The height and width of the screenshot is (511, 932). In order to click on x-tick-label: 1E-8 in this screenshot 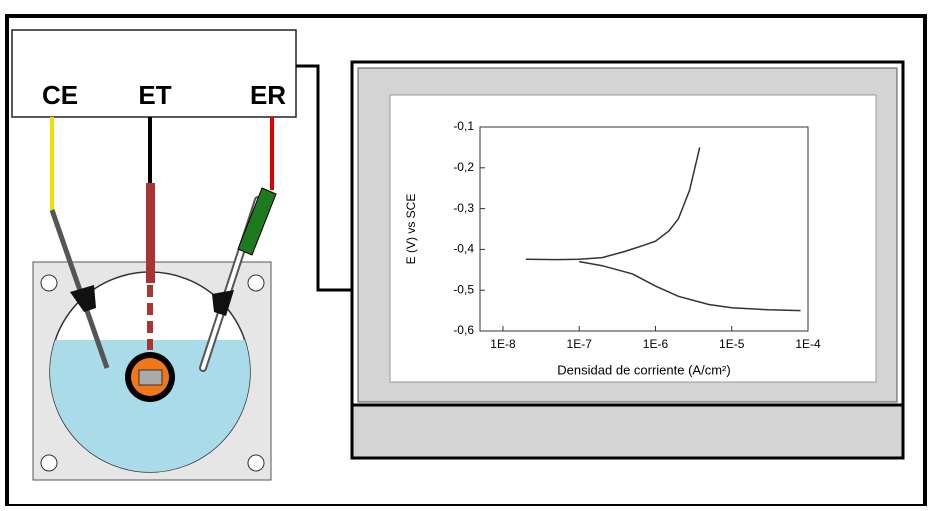, I will do `click(503, 344)`.